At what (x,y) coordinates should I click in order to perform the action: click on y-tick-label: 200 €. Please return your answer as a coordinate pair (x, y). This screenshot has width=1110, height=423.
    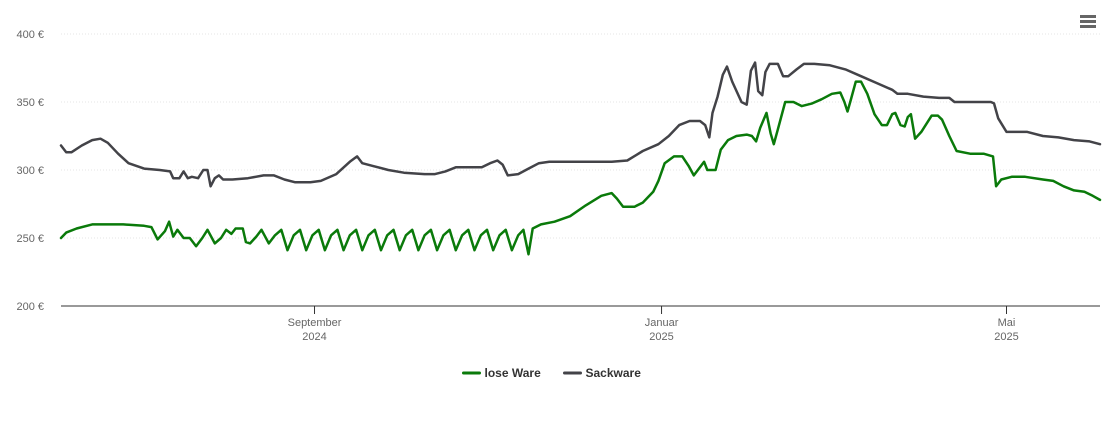
    Looking at the image, I should click on (30, 307).